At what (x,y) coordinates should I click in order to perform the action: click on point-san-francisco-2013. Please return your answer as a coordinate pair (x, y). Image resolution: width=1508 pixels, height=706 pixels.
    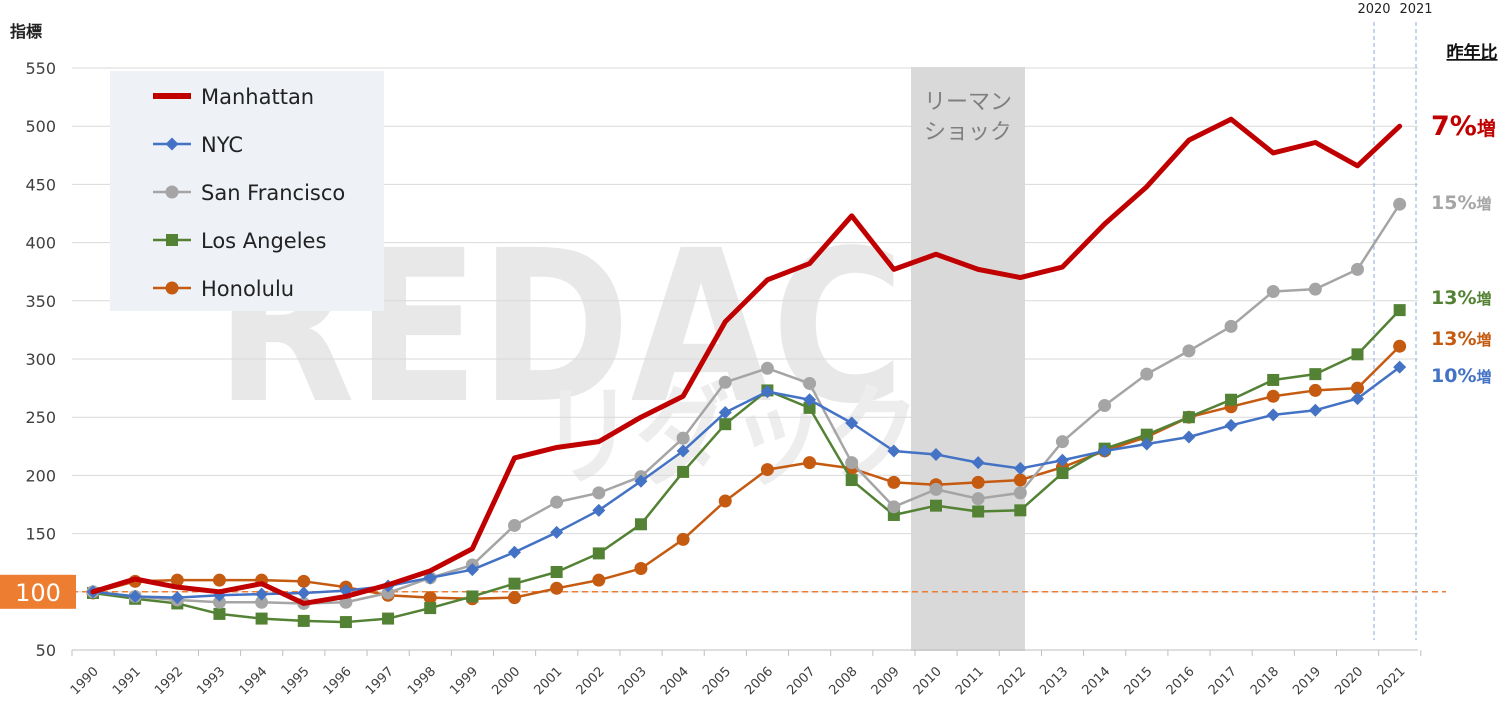
    Looking at the image, I should click on (1062, 442).